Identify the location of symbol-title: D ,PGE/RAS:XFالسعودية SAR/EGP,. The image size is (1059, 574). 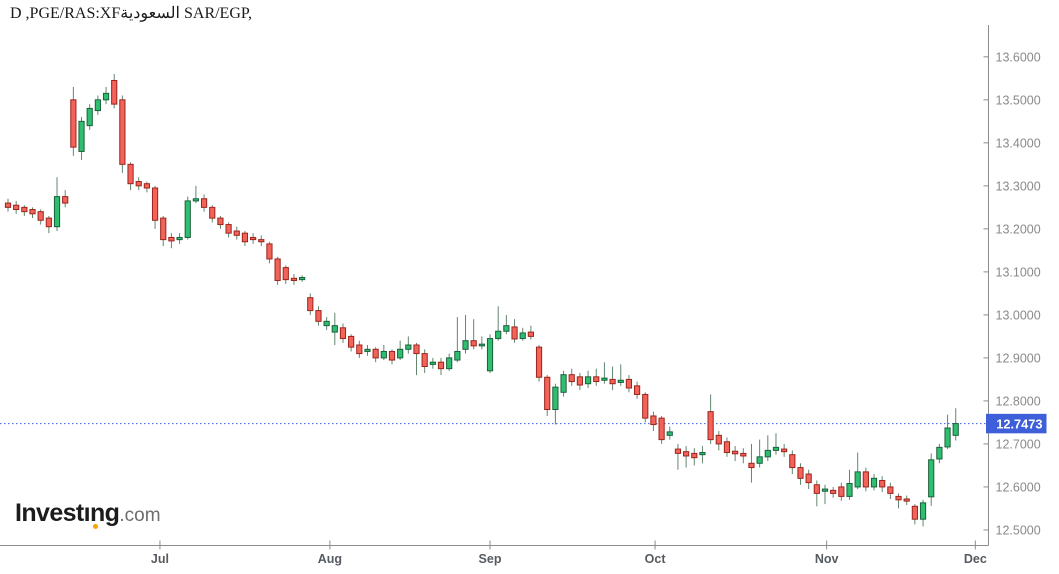
(131, 13).